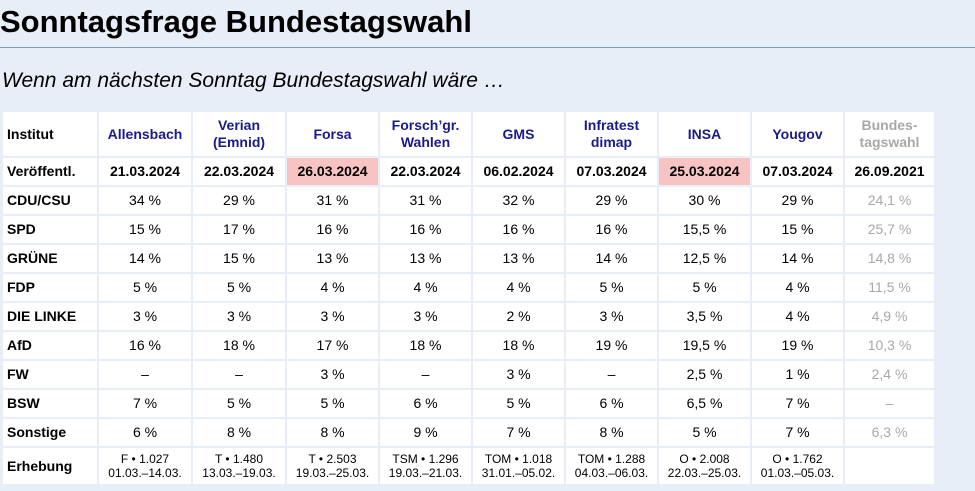  I want to click on poll-value: 6,5 %, so click(704, 403).